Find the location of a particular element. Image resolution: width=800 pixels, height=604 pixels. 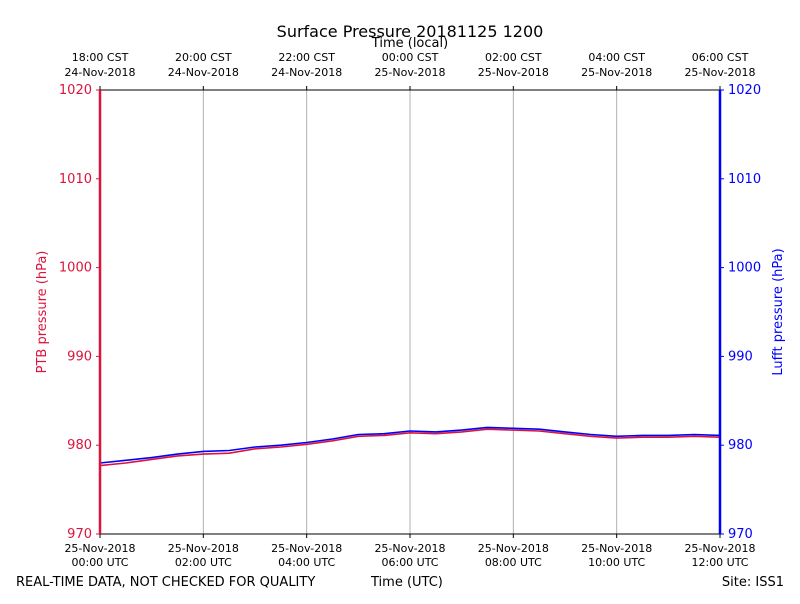

lufft-pressure-line is located at coordinates (410, 445).